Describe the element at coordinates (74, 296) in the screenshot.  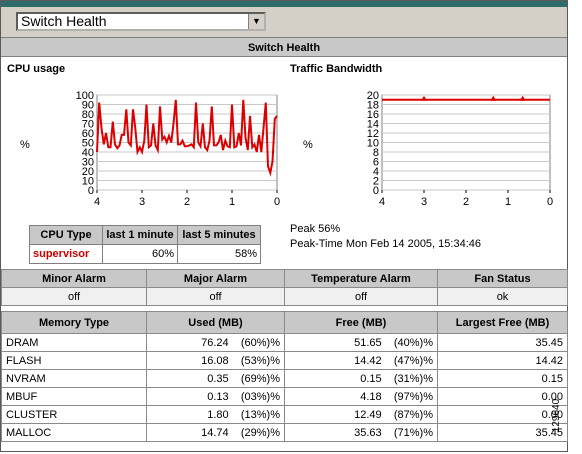
I see `minor-alarm-value: off` at that location.